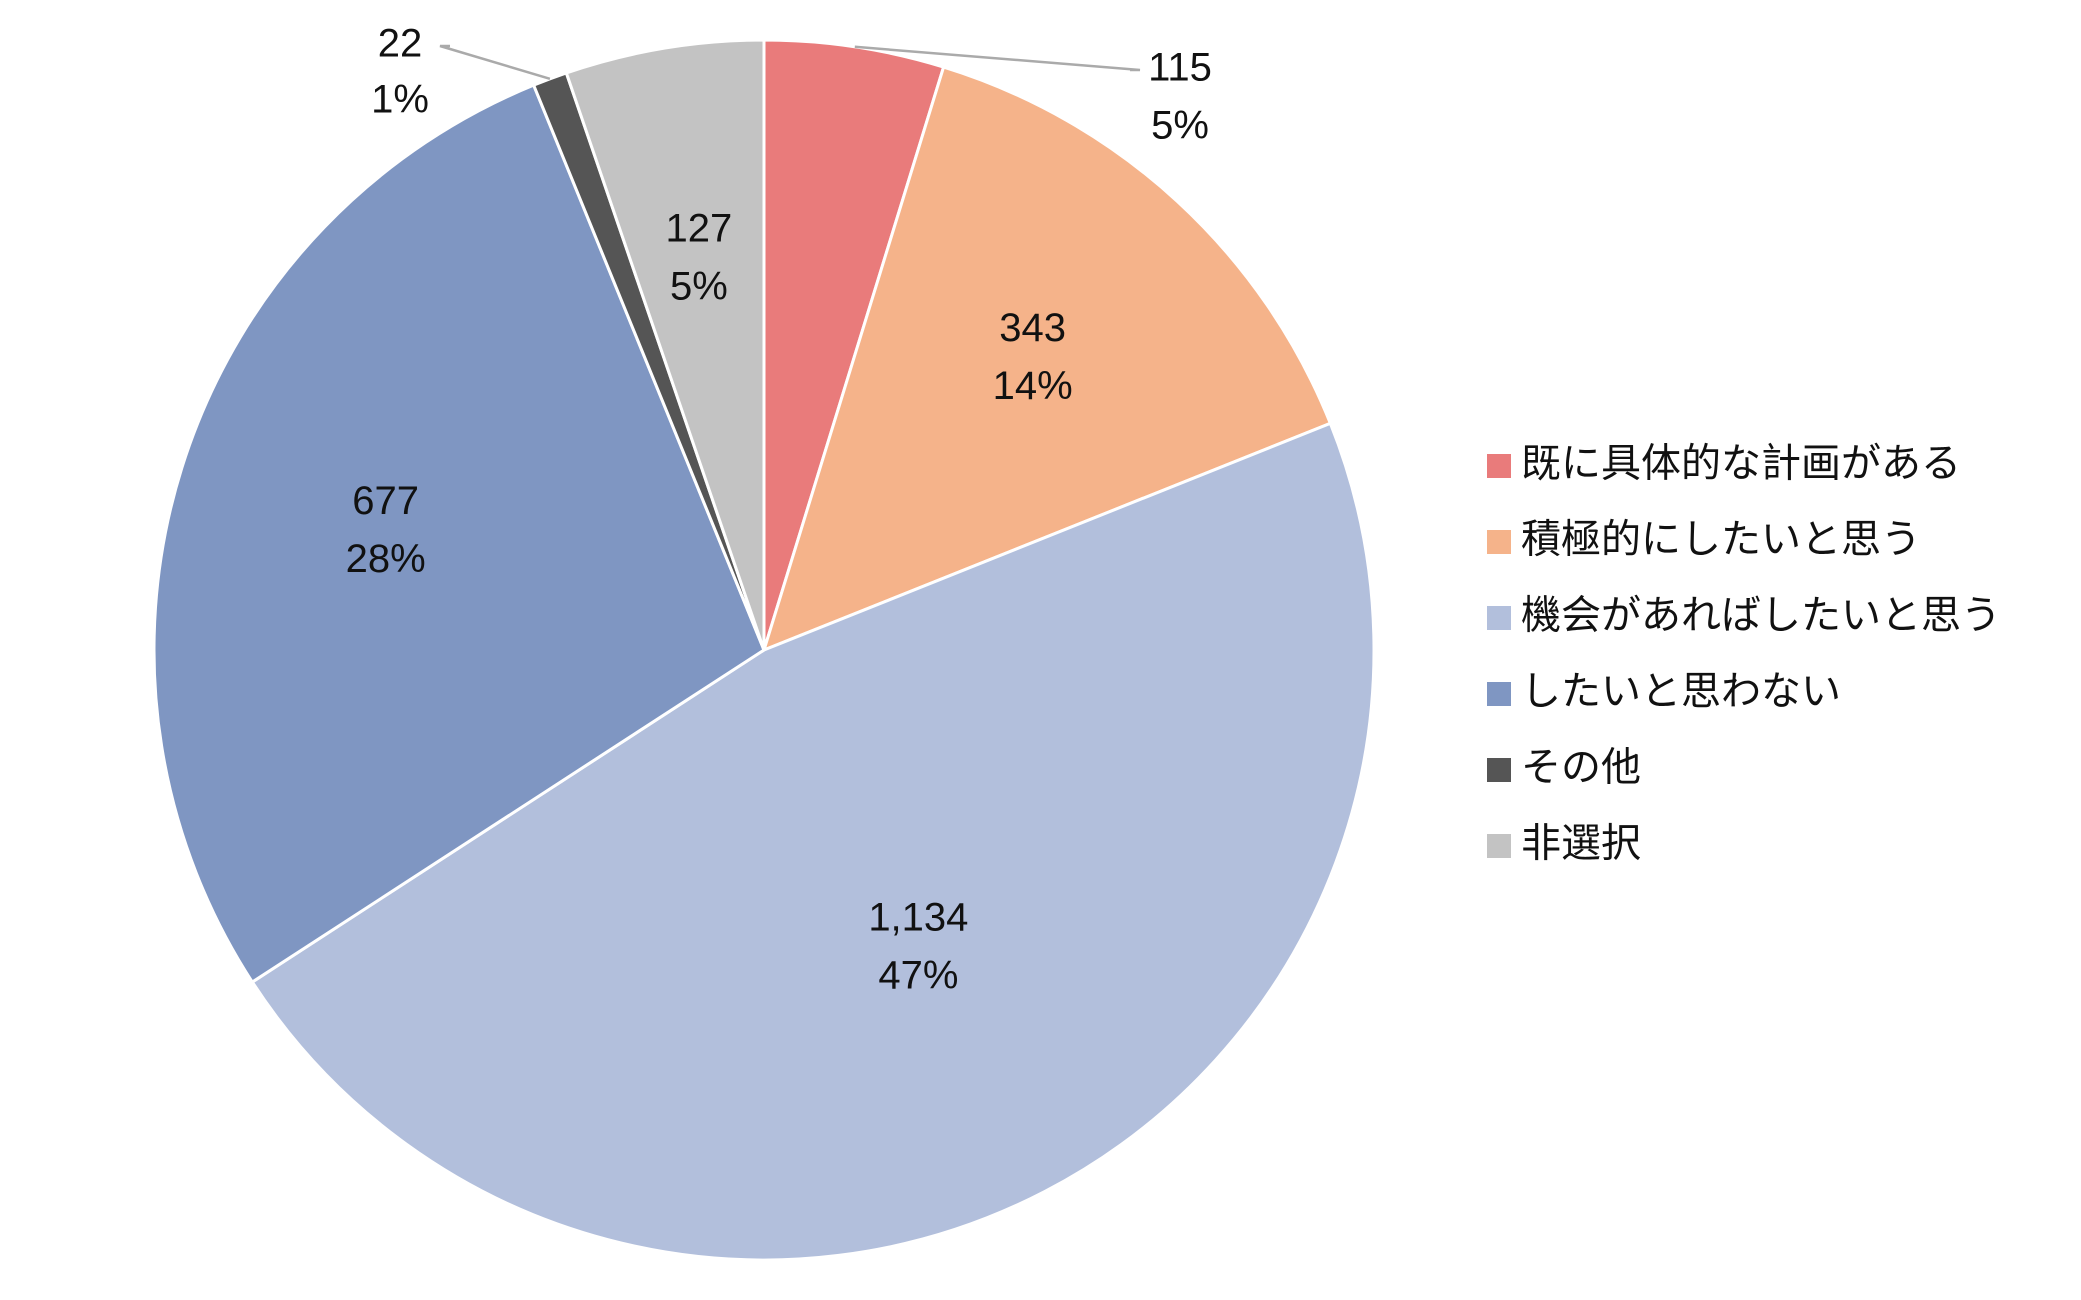 The width and height of the screenshot is (2081, 1300). What do you see at coordinates (1033, 386) in the screenshot?
I see `percent-label: 14%` at bounding box center [1033, 386].